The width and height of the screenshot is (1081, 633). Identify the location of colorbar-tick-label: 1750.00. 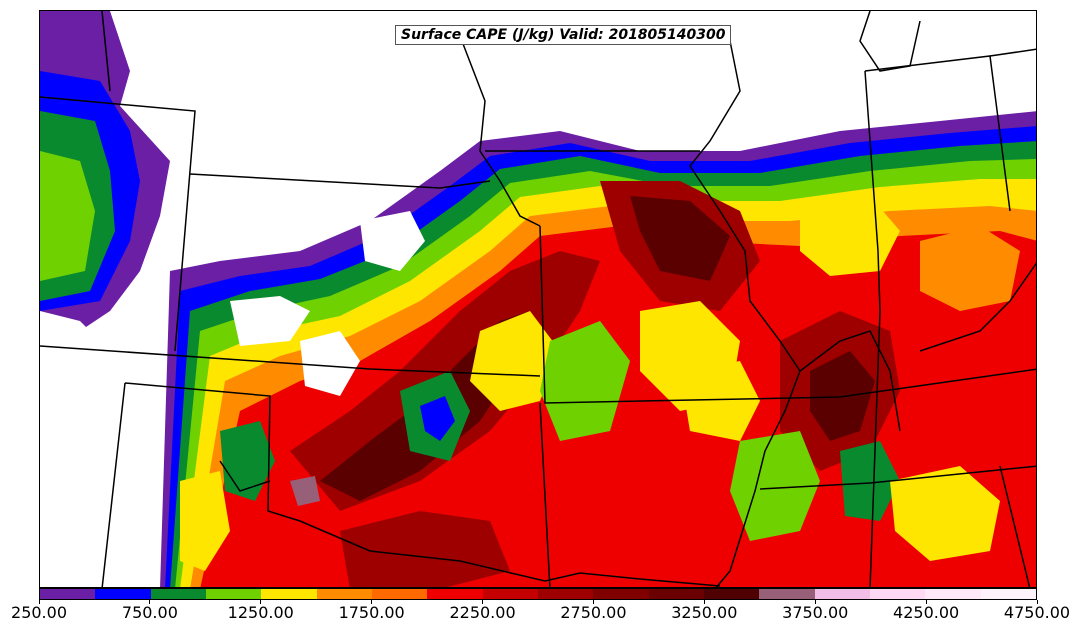
(371, 612).